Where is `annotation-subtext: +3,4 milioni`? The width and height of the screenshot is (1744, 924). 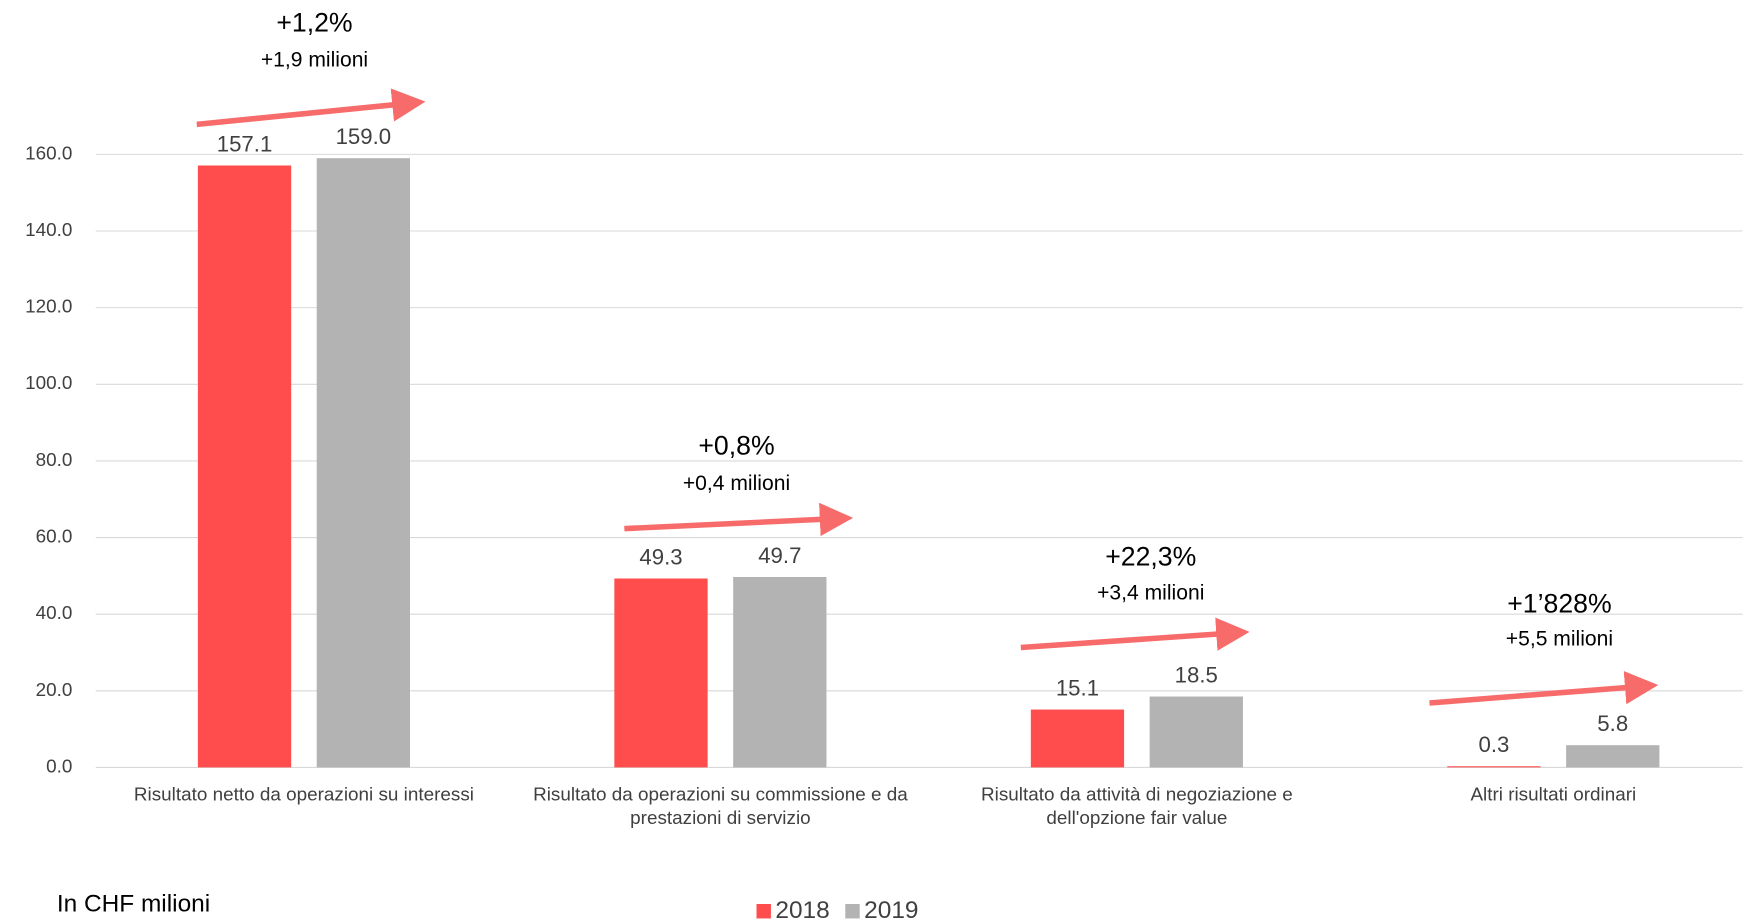
annotation-subtext: +3,4 milioni is located at coordinates (1150, 593).